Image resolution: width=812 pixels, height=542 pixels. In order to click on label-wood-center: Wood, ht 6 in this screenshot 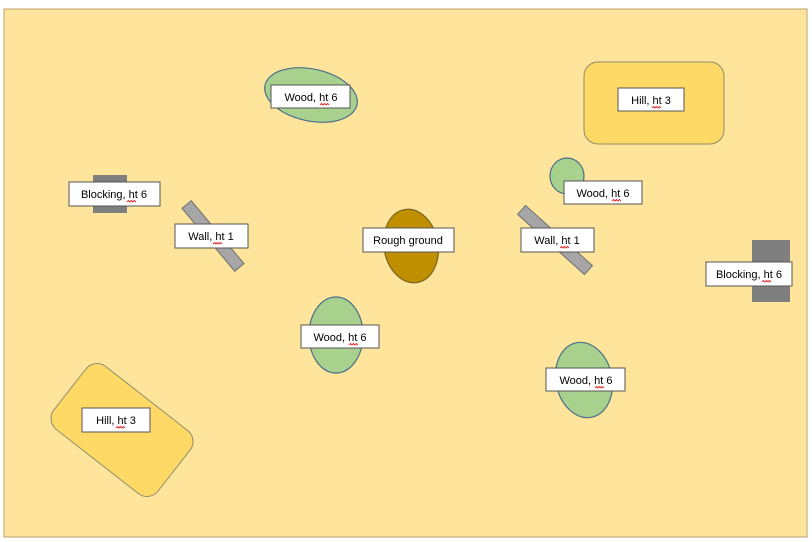, I will do `click(340, 336)`.